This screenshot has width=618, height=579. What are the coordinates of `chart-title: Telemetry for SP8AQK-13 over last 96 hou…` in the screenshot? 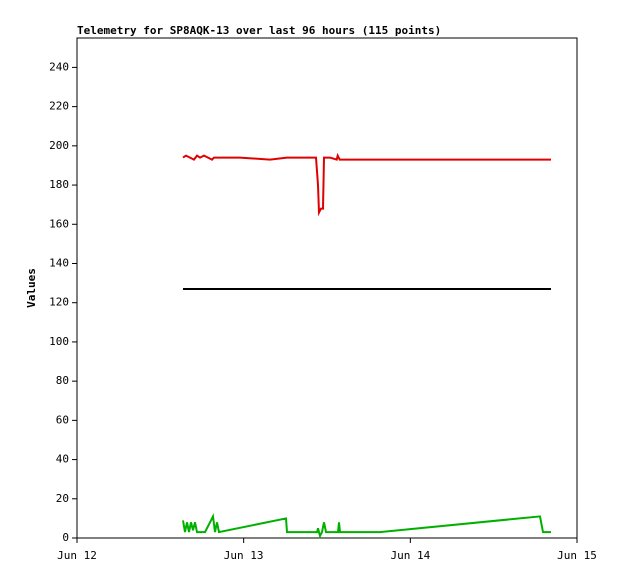 It's located at (259, 30).